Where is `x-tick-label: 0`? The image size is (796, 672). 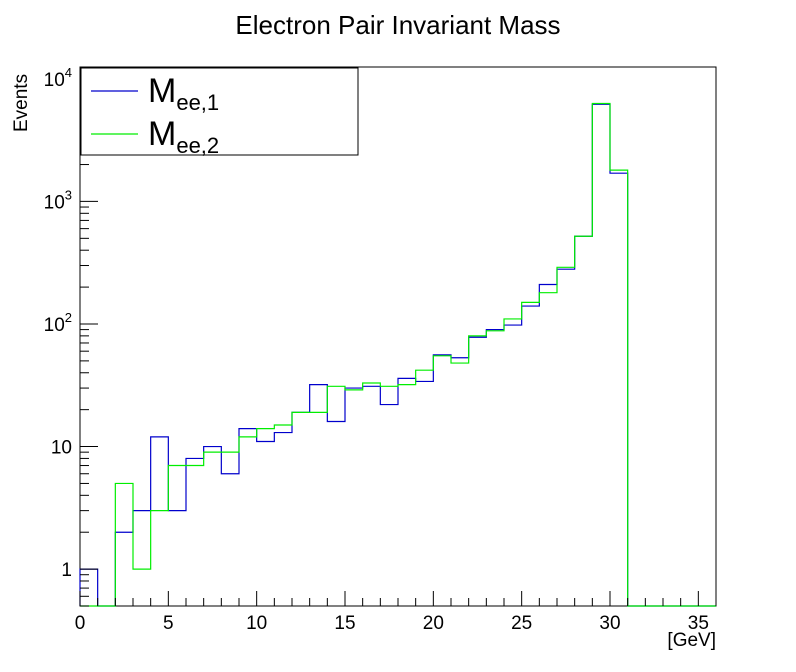 x-tick-label: 0 is located at coordinates (80, 623).